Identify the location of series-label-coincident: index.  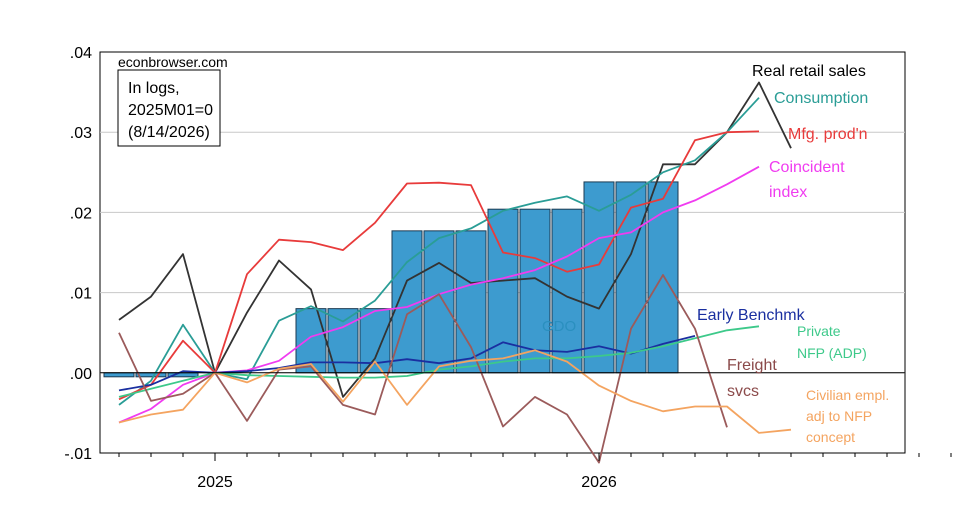
(788, 192).